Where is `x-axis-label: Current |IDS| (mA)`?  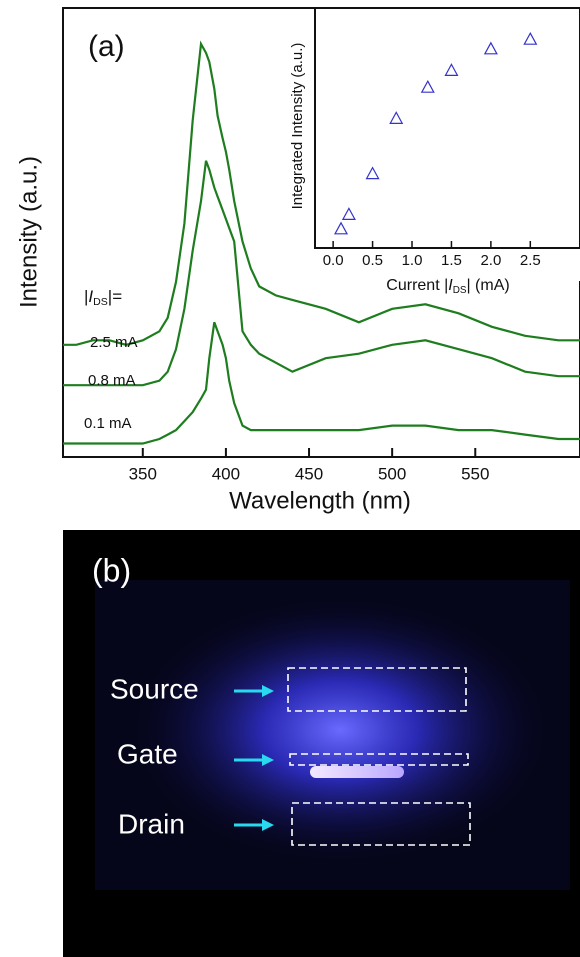
x-axis-label: Current |IDS| (mA) is located at coordinates (447, 286).